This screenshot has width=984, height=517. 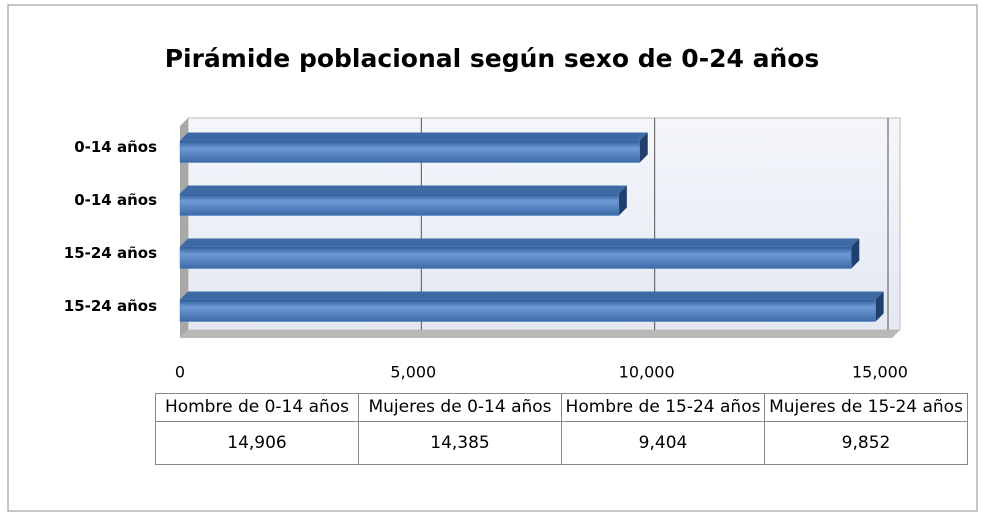 I want to click on table-header-cell: Mujeres de 15-24 años, so click(x=866, y=407).